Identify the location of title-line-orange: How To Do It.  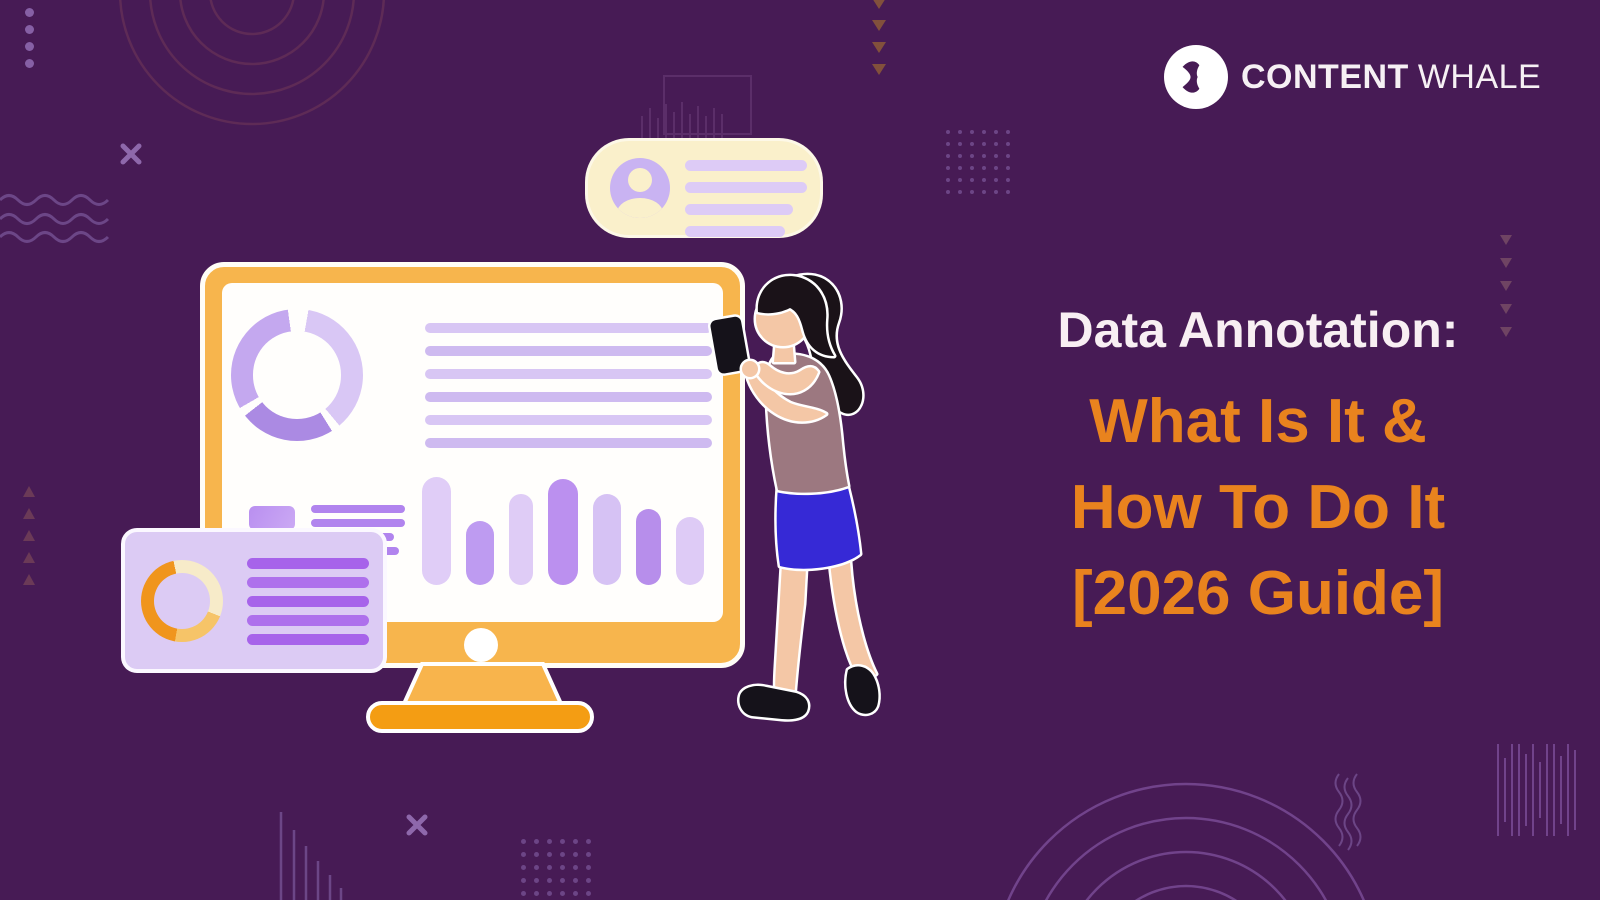
(1258, 507).